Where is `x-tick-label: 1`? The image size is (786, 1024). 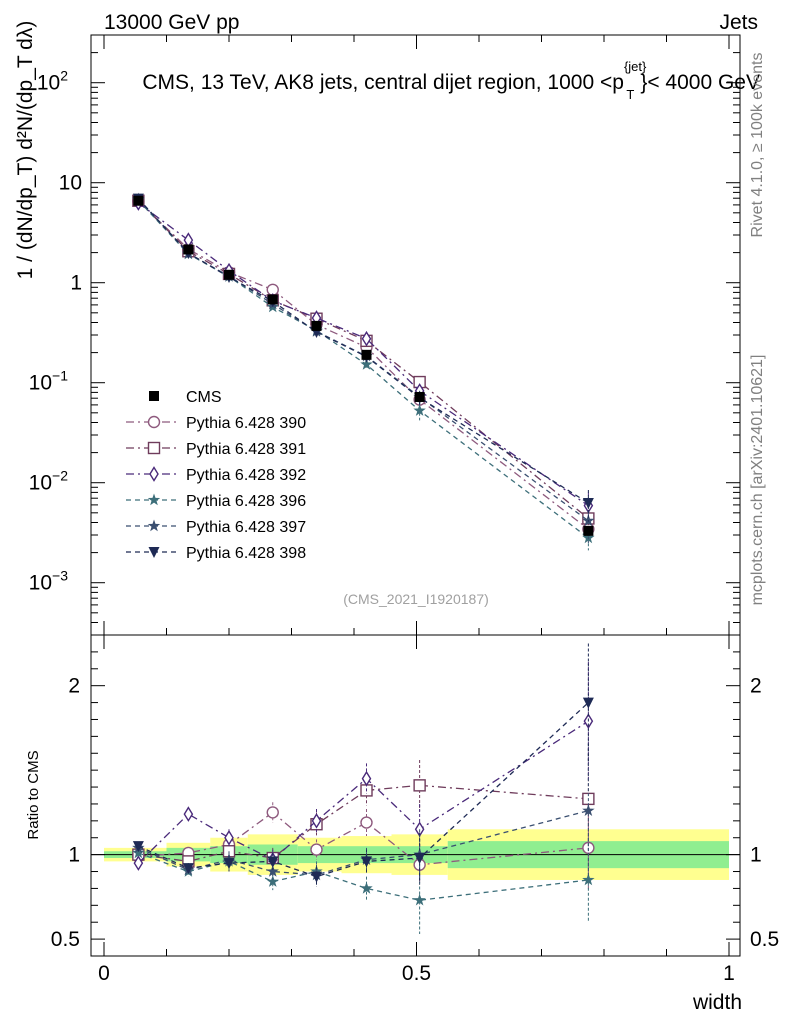
x-tick-label: 1 is located at coordinates (729, 973).